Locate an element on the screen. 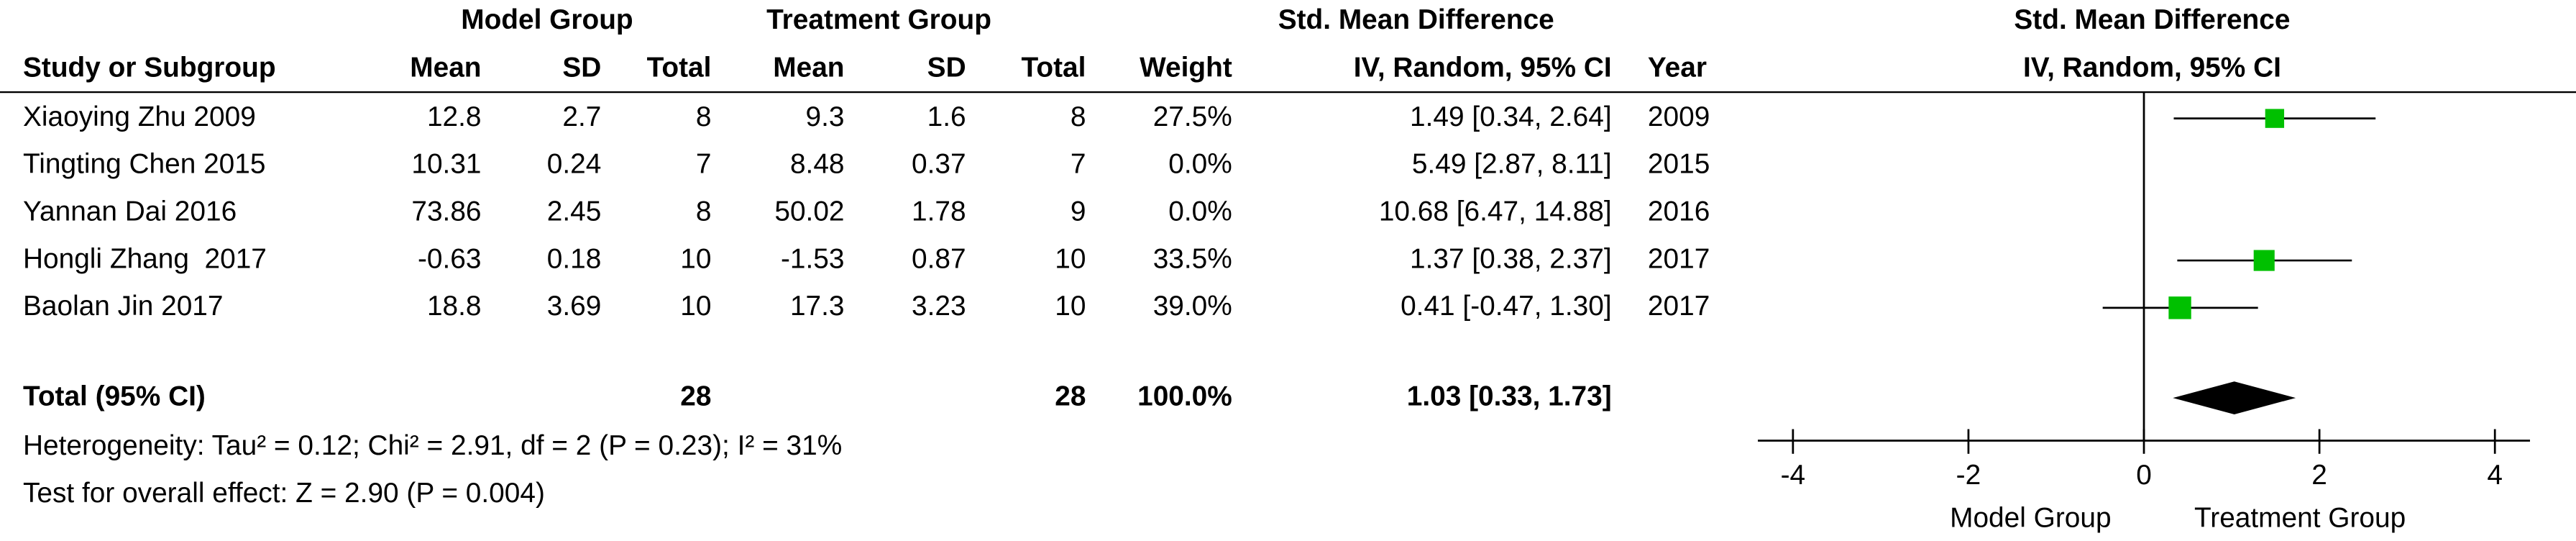 This screenshot has height=541, width=2576. year: 2015 is located at coordinates (1679, 164).